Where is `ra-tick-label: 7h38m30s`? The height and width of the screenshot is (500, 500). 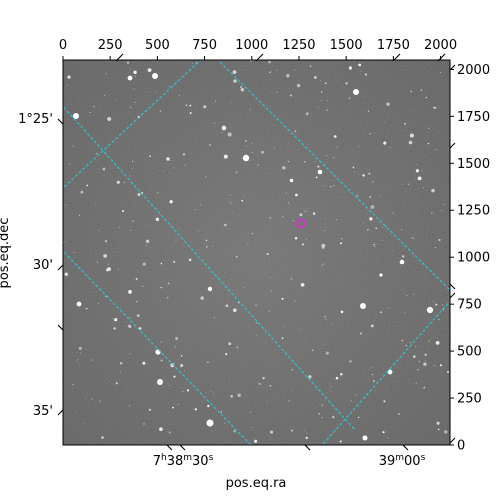 ra-tick-label: 7h38m30s is located at coordinates (183, 461).